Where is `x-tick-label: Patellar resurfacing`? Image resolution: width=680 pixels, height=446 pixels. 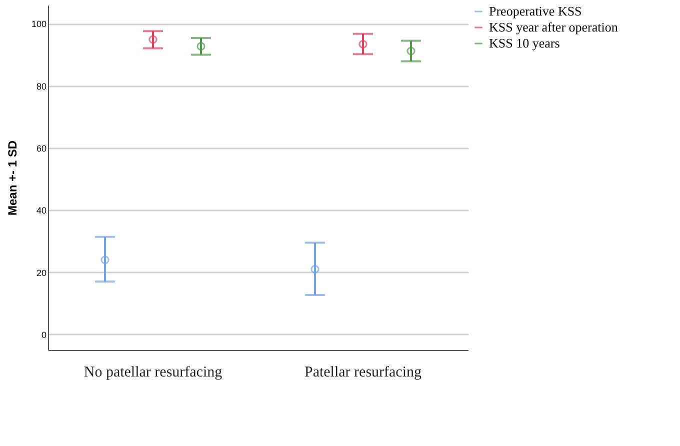
x-tick-label: Patellar resurfacing is located at coordinates (363, 372).